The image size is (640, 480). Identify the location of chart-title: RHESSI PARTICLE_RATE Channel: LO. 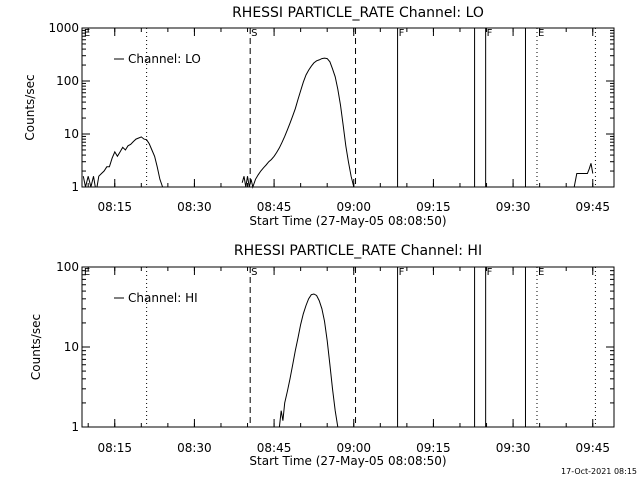
(358, 13).